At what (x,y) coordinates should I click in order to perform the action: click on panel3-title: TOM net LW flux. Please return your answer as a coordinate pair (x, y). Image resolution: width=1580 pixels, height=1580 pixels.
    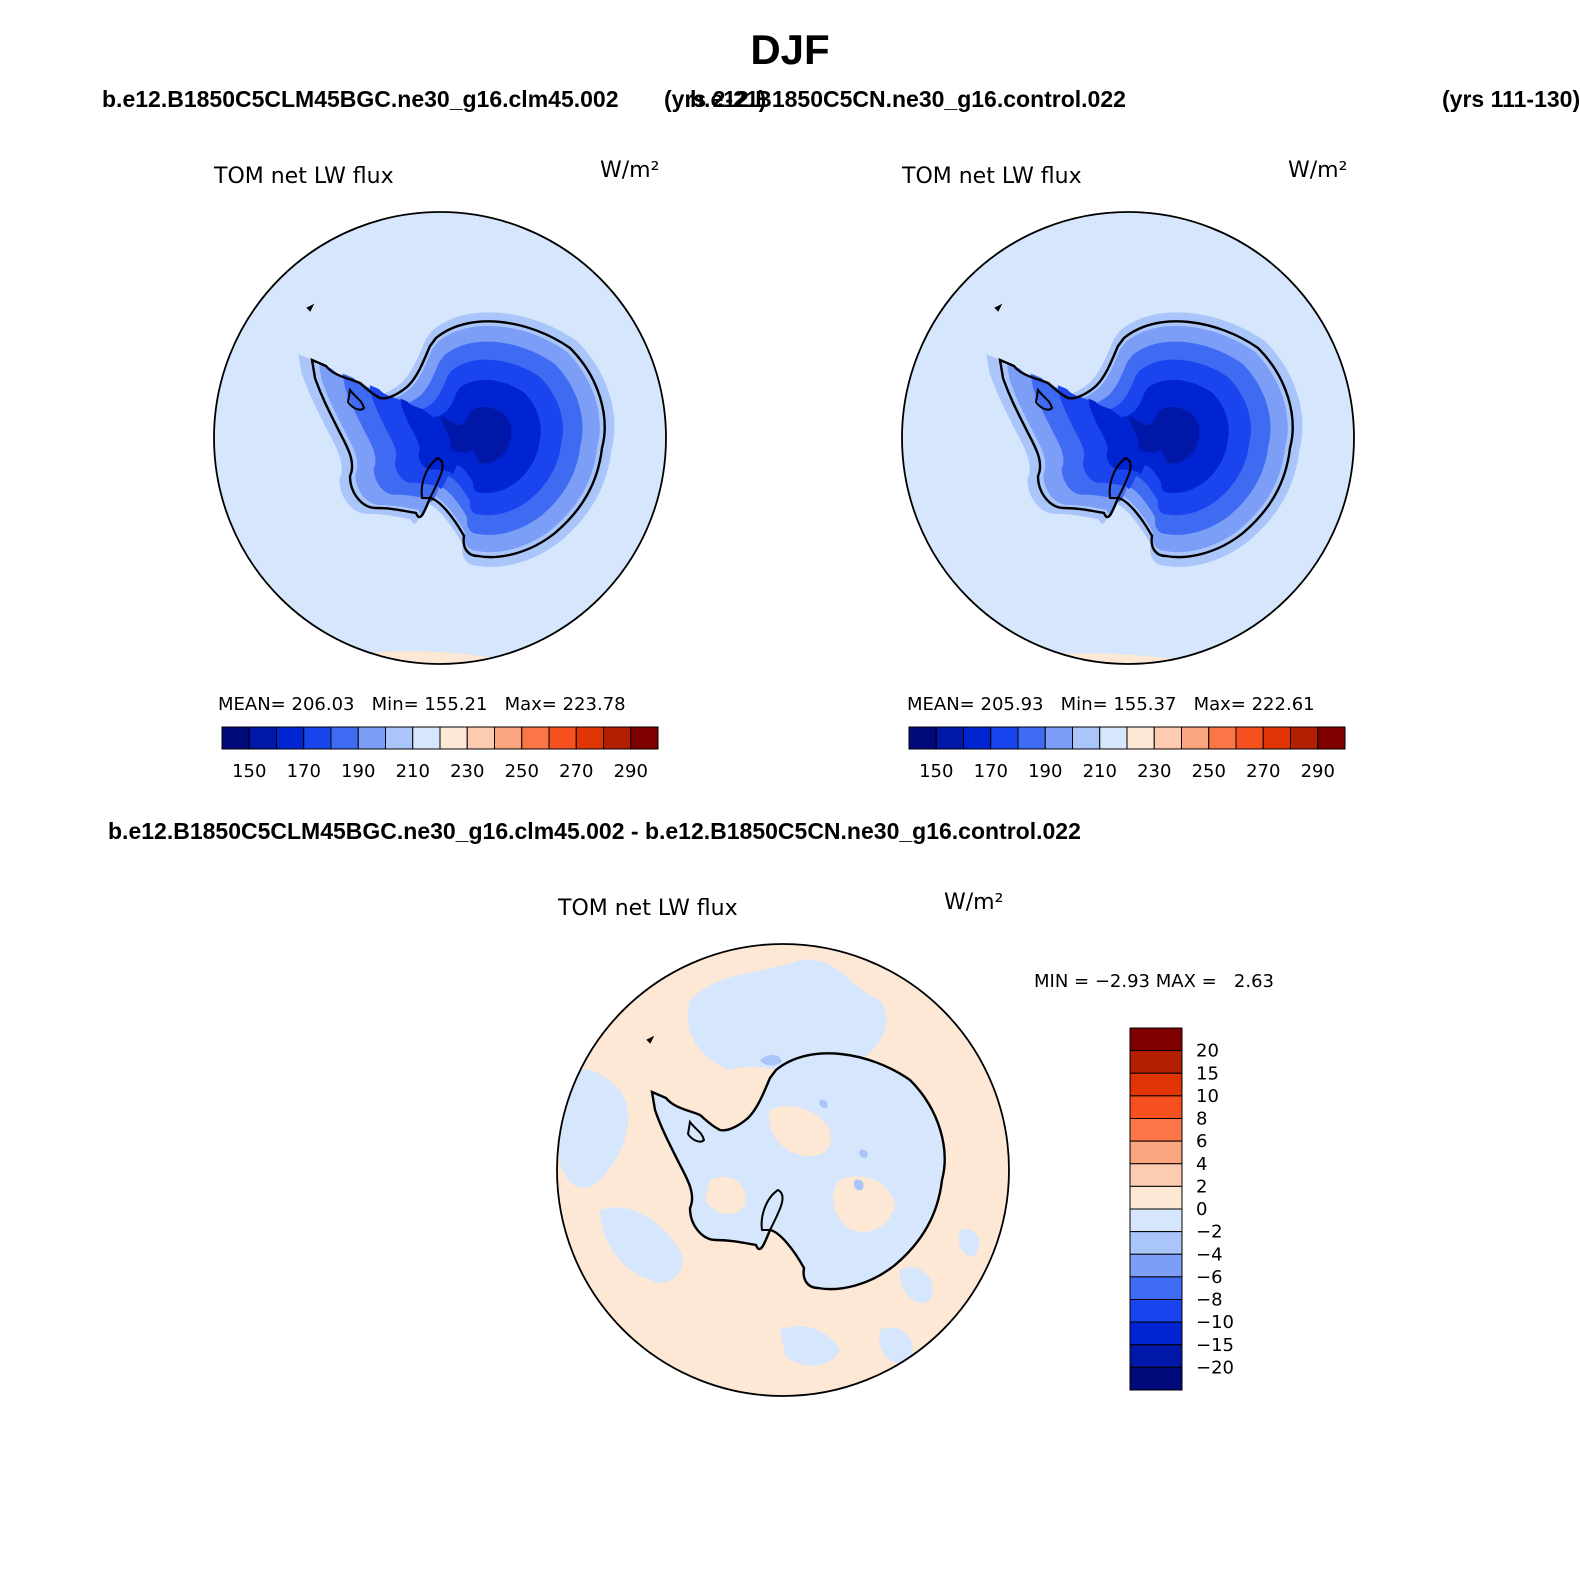
    Looking at the image, I should click on (648, 908).